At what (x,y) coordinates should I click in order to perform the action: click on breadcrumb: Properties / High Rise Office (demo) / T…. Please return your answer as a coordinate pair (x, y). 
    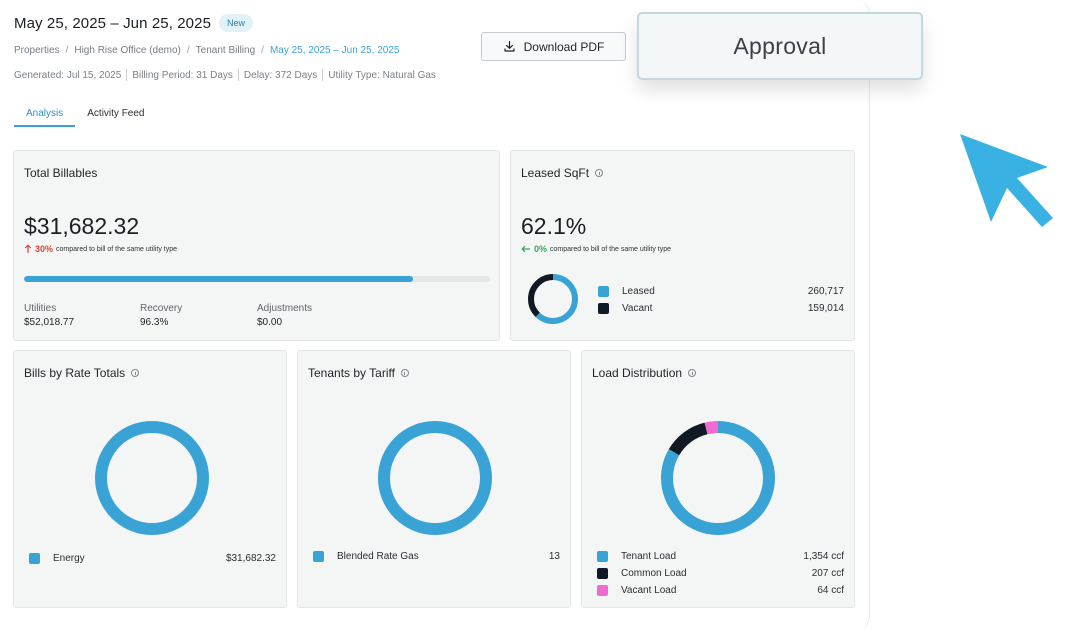
    Looking at the image, I should click on (206, 50).